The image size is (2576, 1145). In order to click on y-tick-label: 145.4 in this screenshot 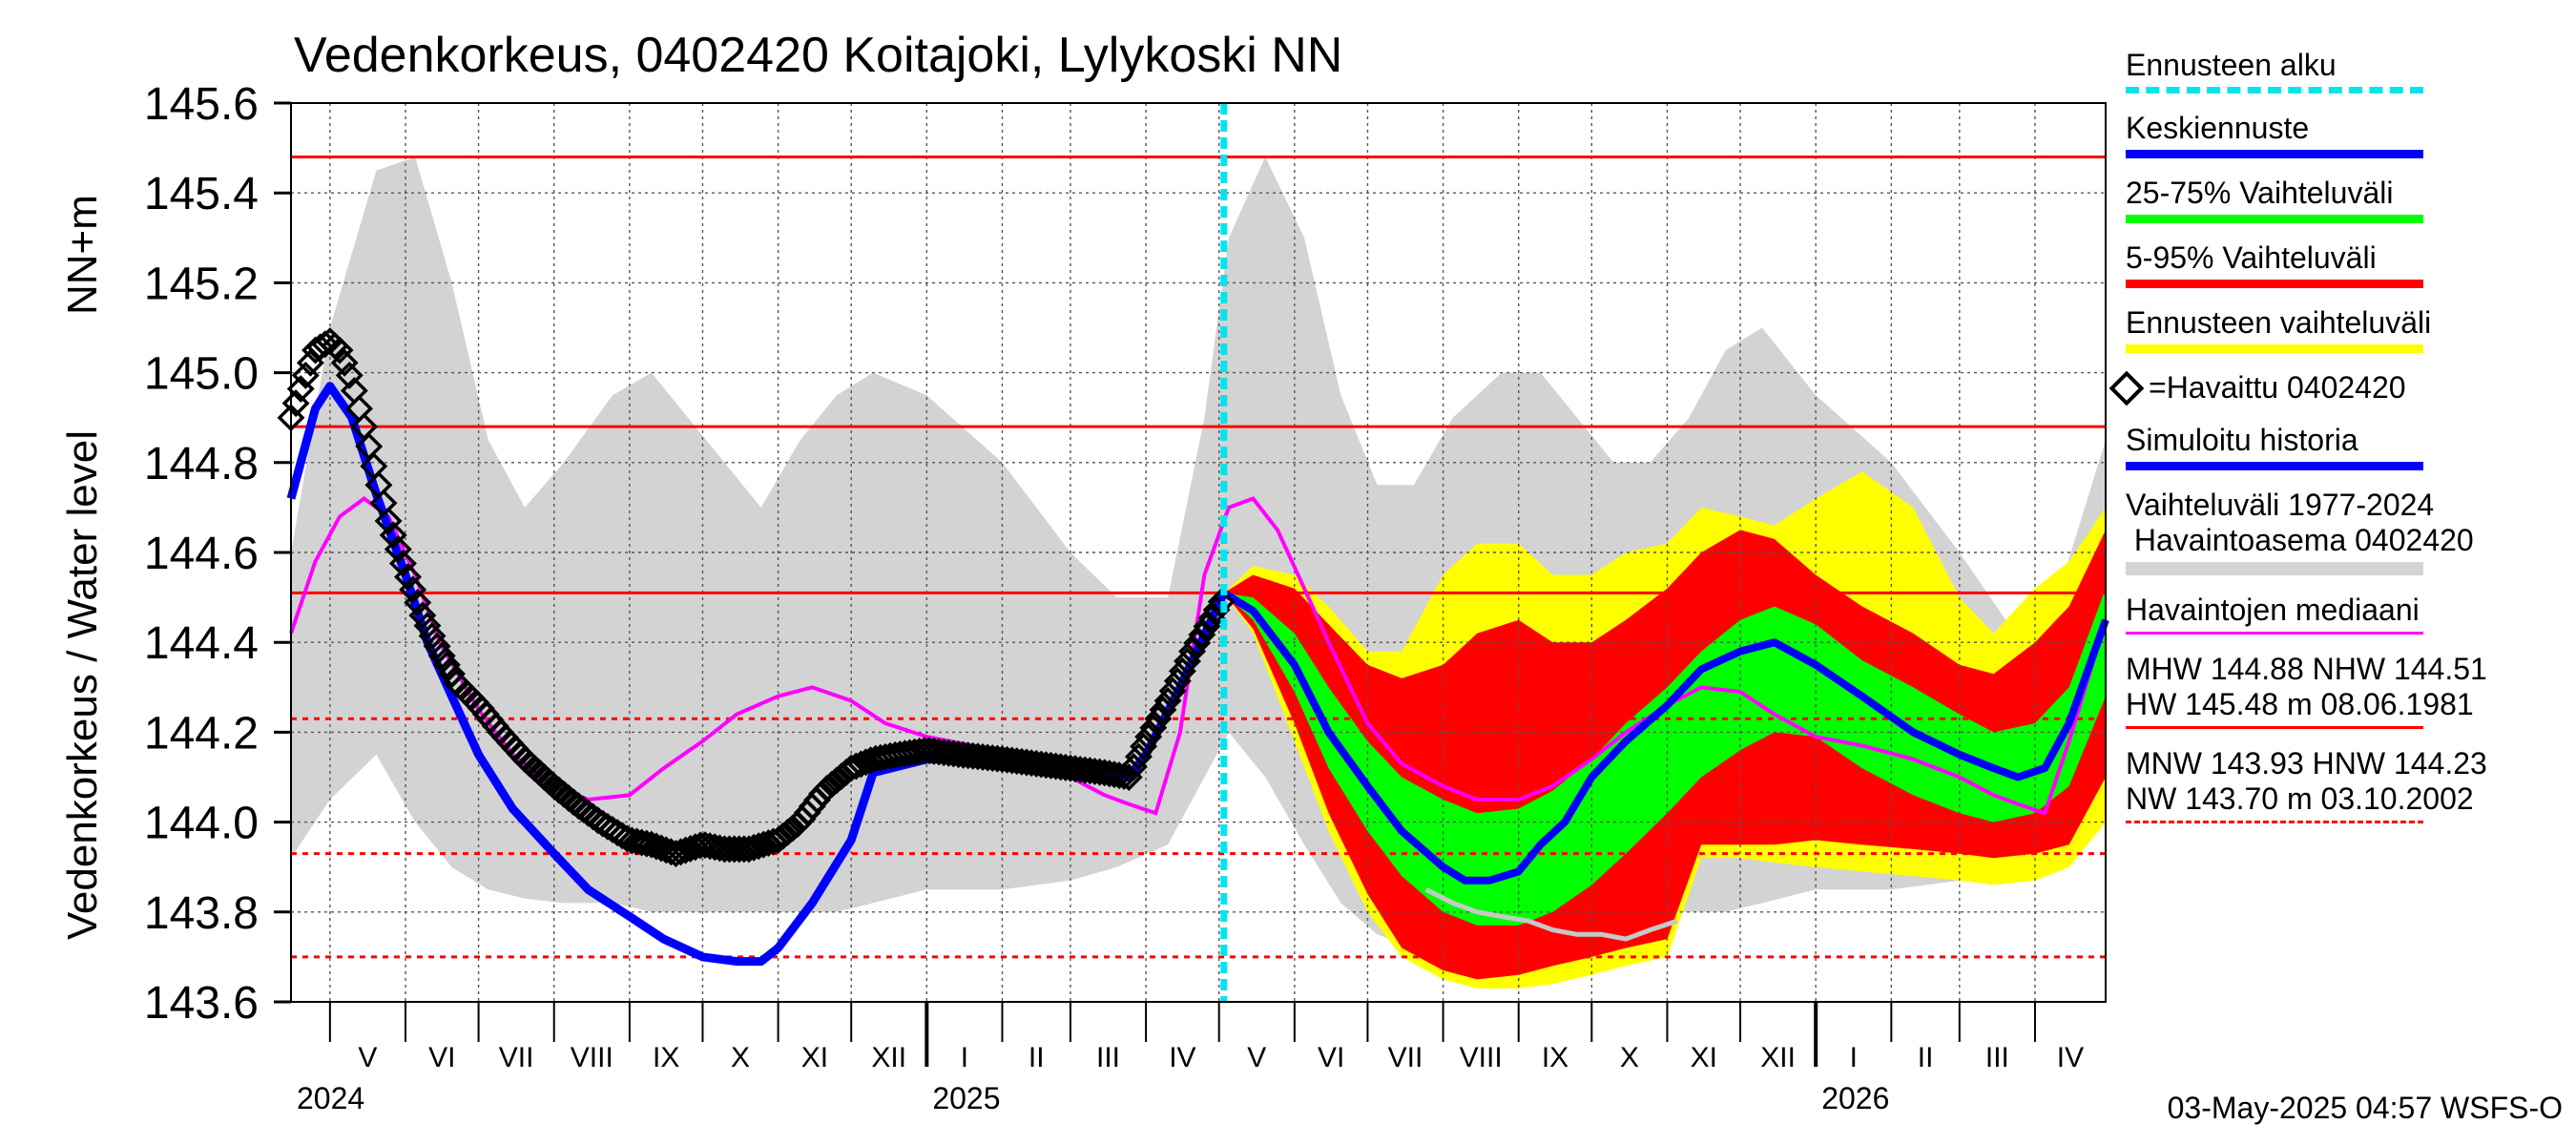, I will do `click(201, 194)`.